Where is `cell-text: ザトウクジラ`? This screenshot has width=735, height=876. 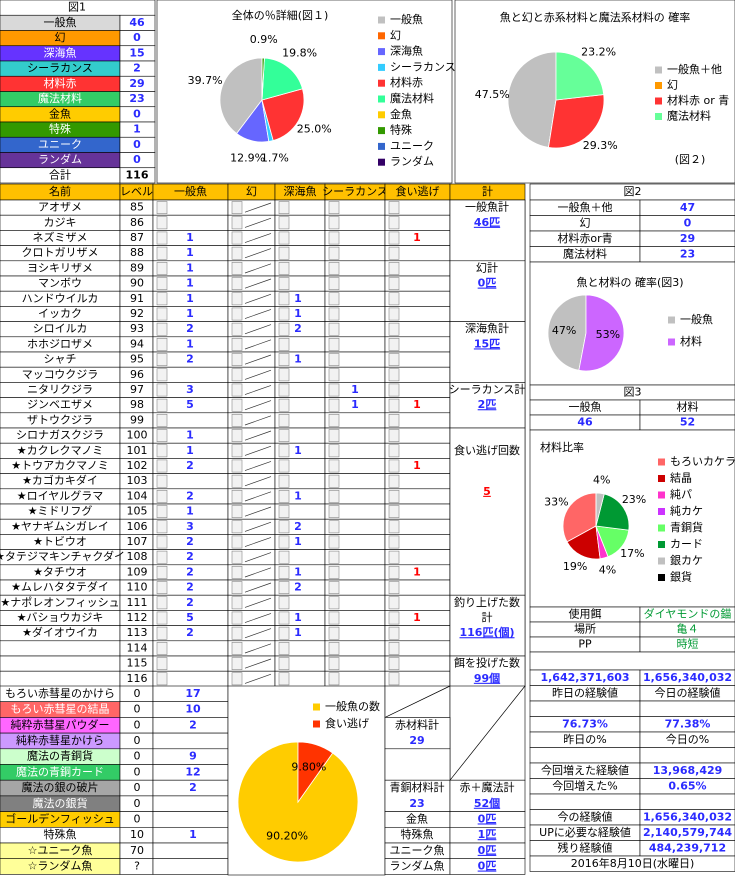 cell-text: ザトウクジラ is located at coordinates (60, 419).